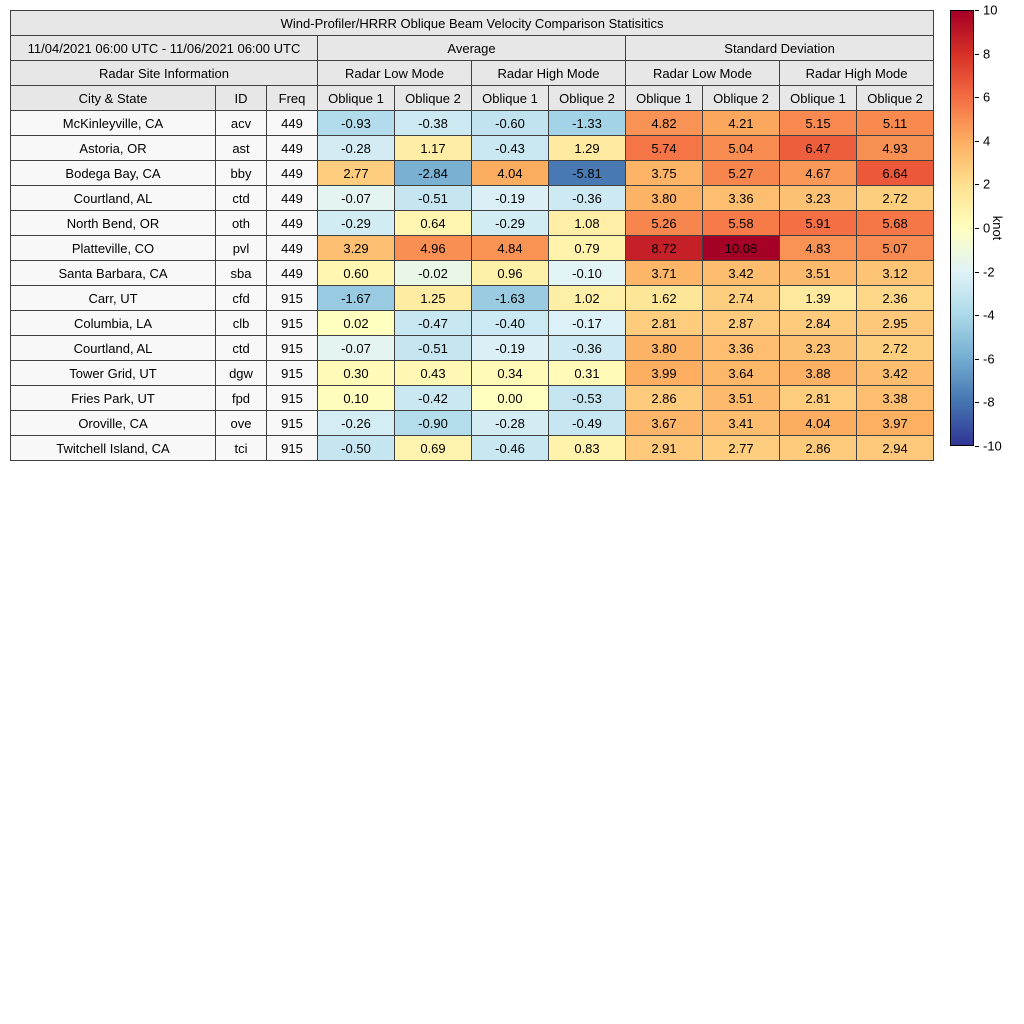  What do you see at coordinates (895, 323) in the screenshot?
I see `value-cell: 2.95` at bounding box center [895, 323].